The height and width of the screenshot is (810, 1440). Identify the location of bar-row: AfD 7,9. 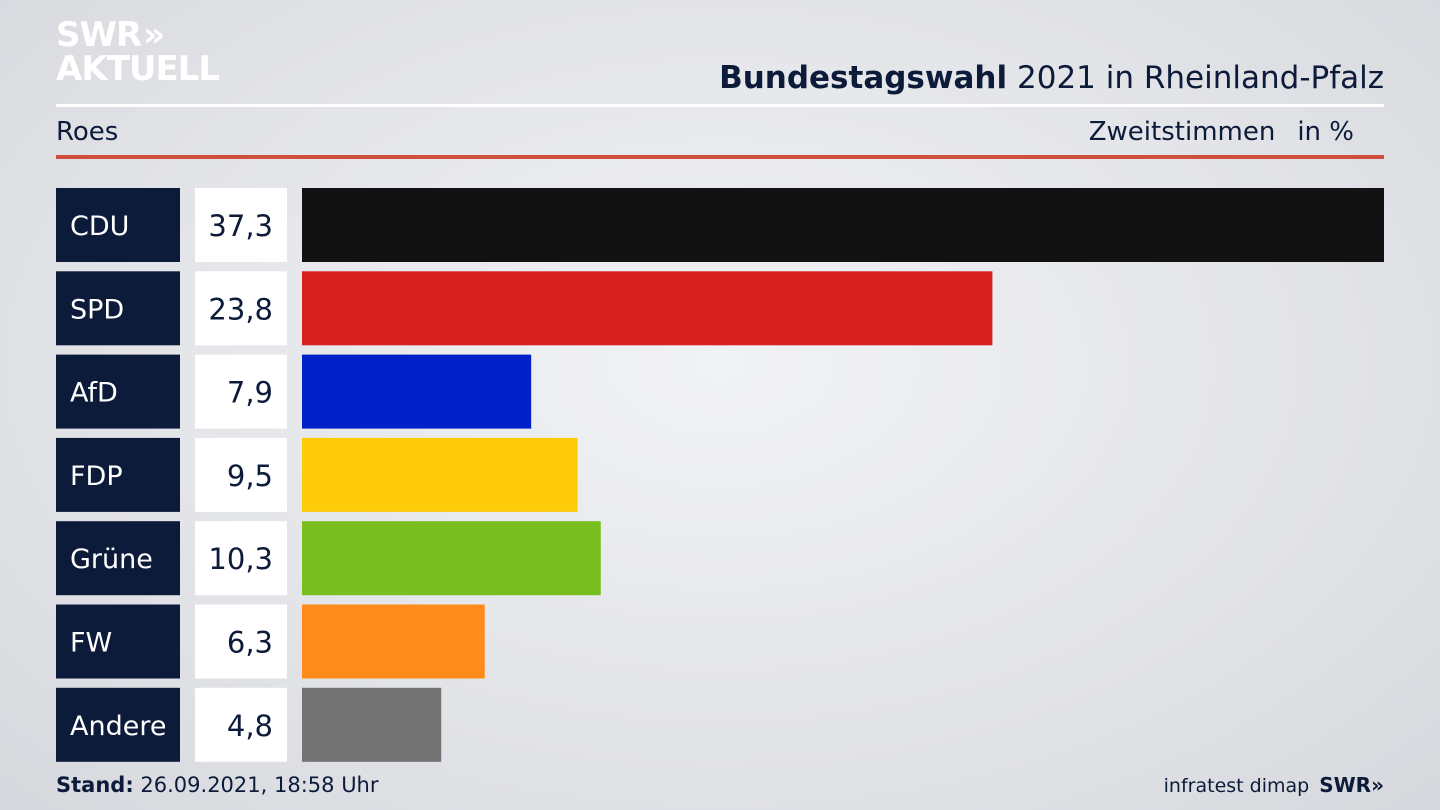
(294, 391).